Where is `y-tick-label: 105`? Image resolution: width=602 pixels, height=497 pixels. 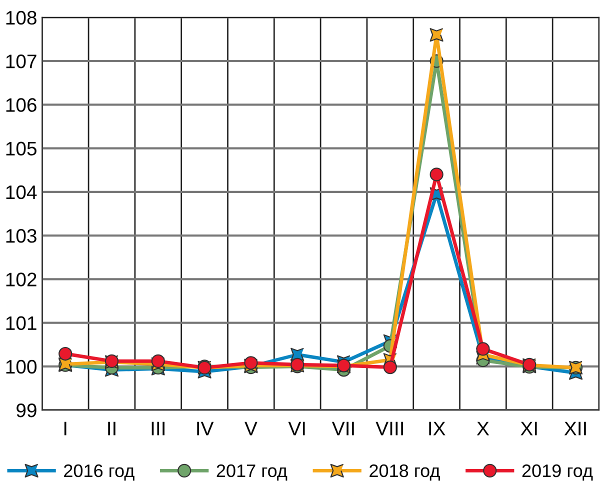 y-tick-label: 105 is located at coordinates (21, 149).